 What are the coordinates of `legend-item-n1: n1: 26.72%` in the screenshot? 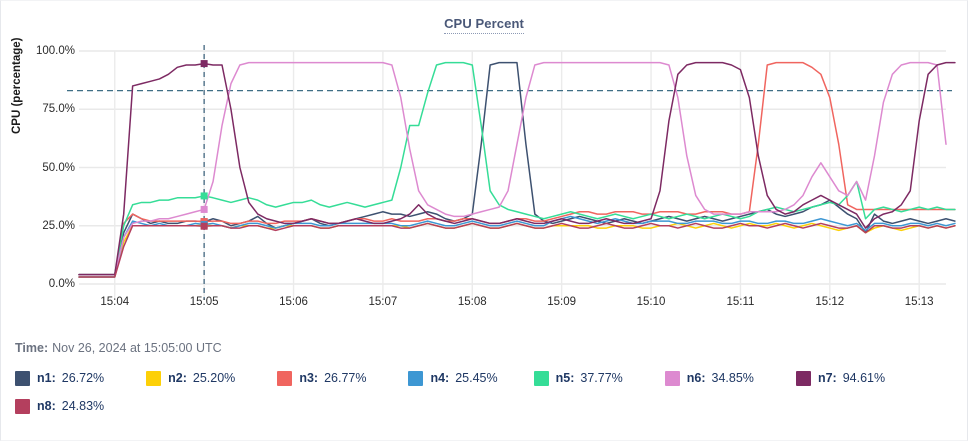 It's located at (59, 378).